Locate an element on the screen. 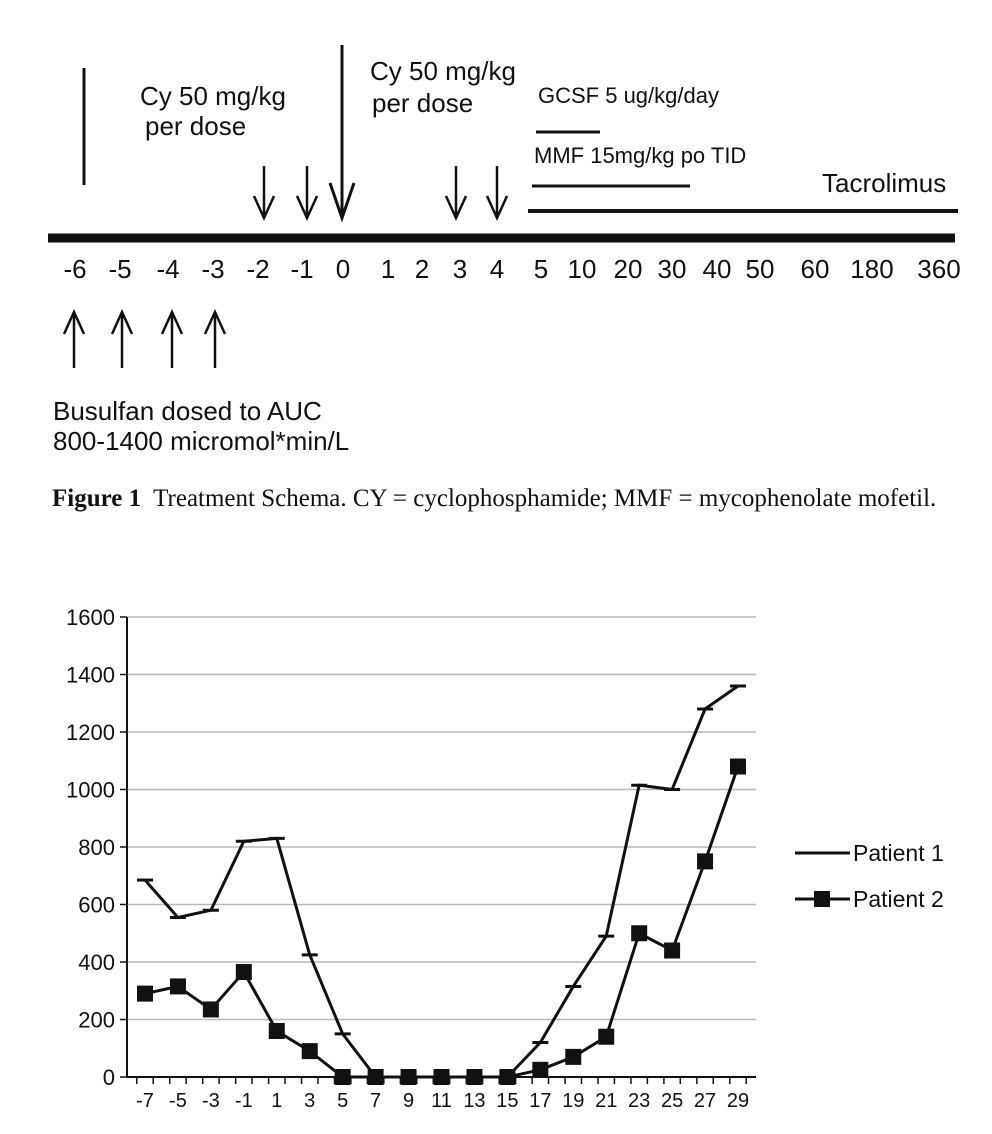 The height and width of the screenshot is (1134, 992). tacrolimus-label: Tacrolimus is located at coordinates (884, 183).